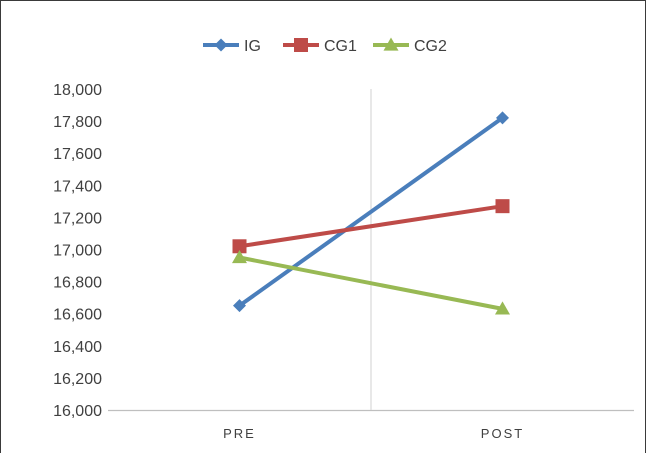  Describe the element at coordinates (502, 118) in the screenshot. I see `data-point-ig-post` at that location.